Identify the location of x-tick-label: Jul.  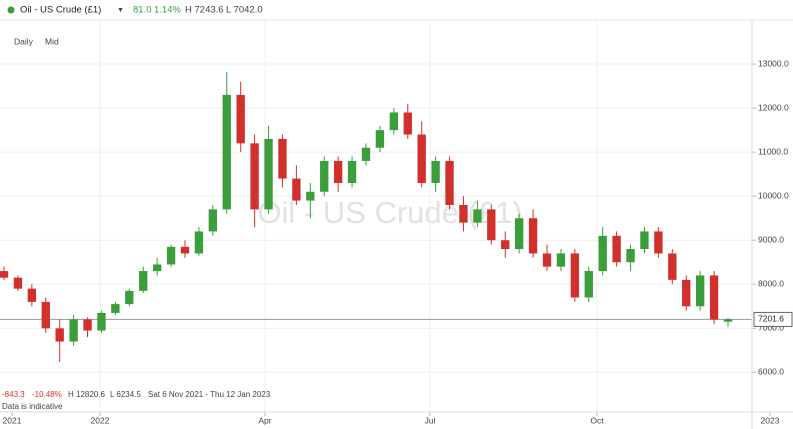
(430, 420).